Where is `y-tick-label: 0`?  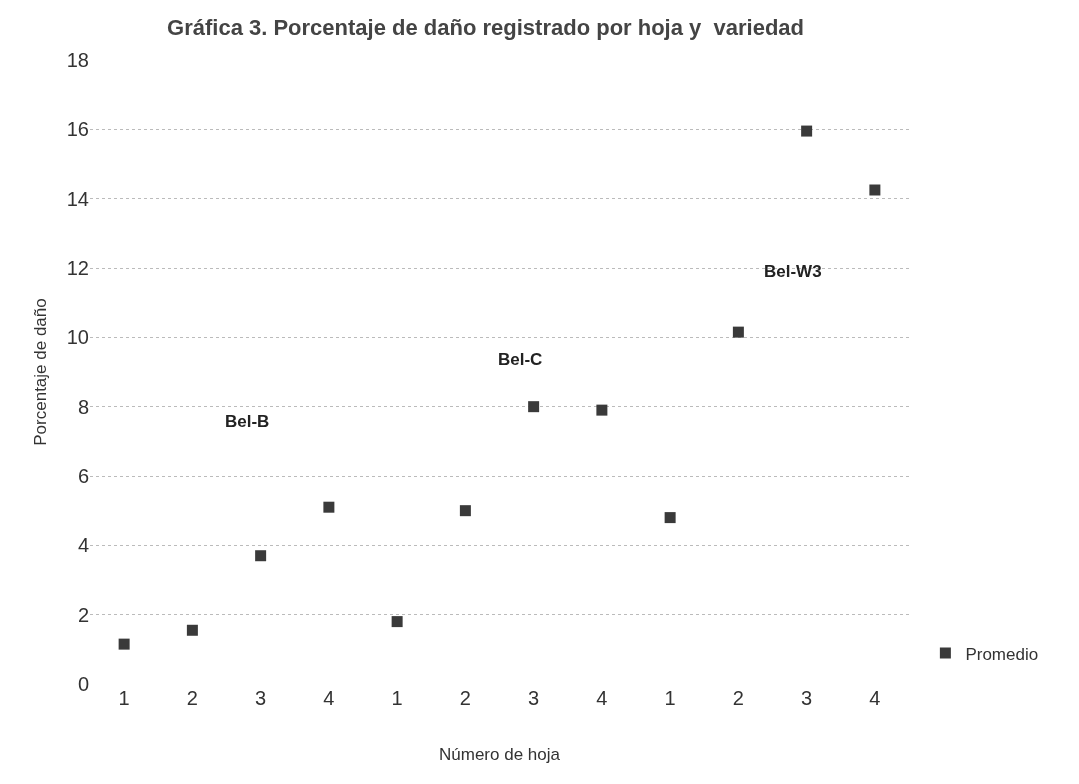
y-tick-label: 0 is located at coordinates (83, 684).